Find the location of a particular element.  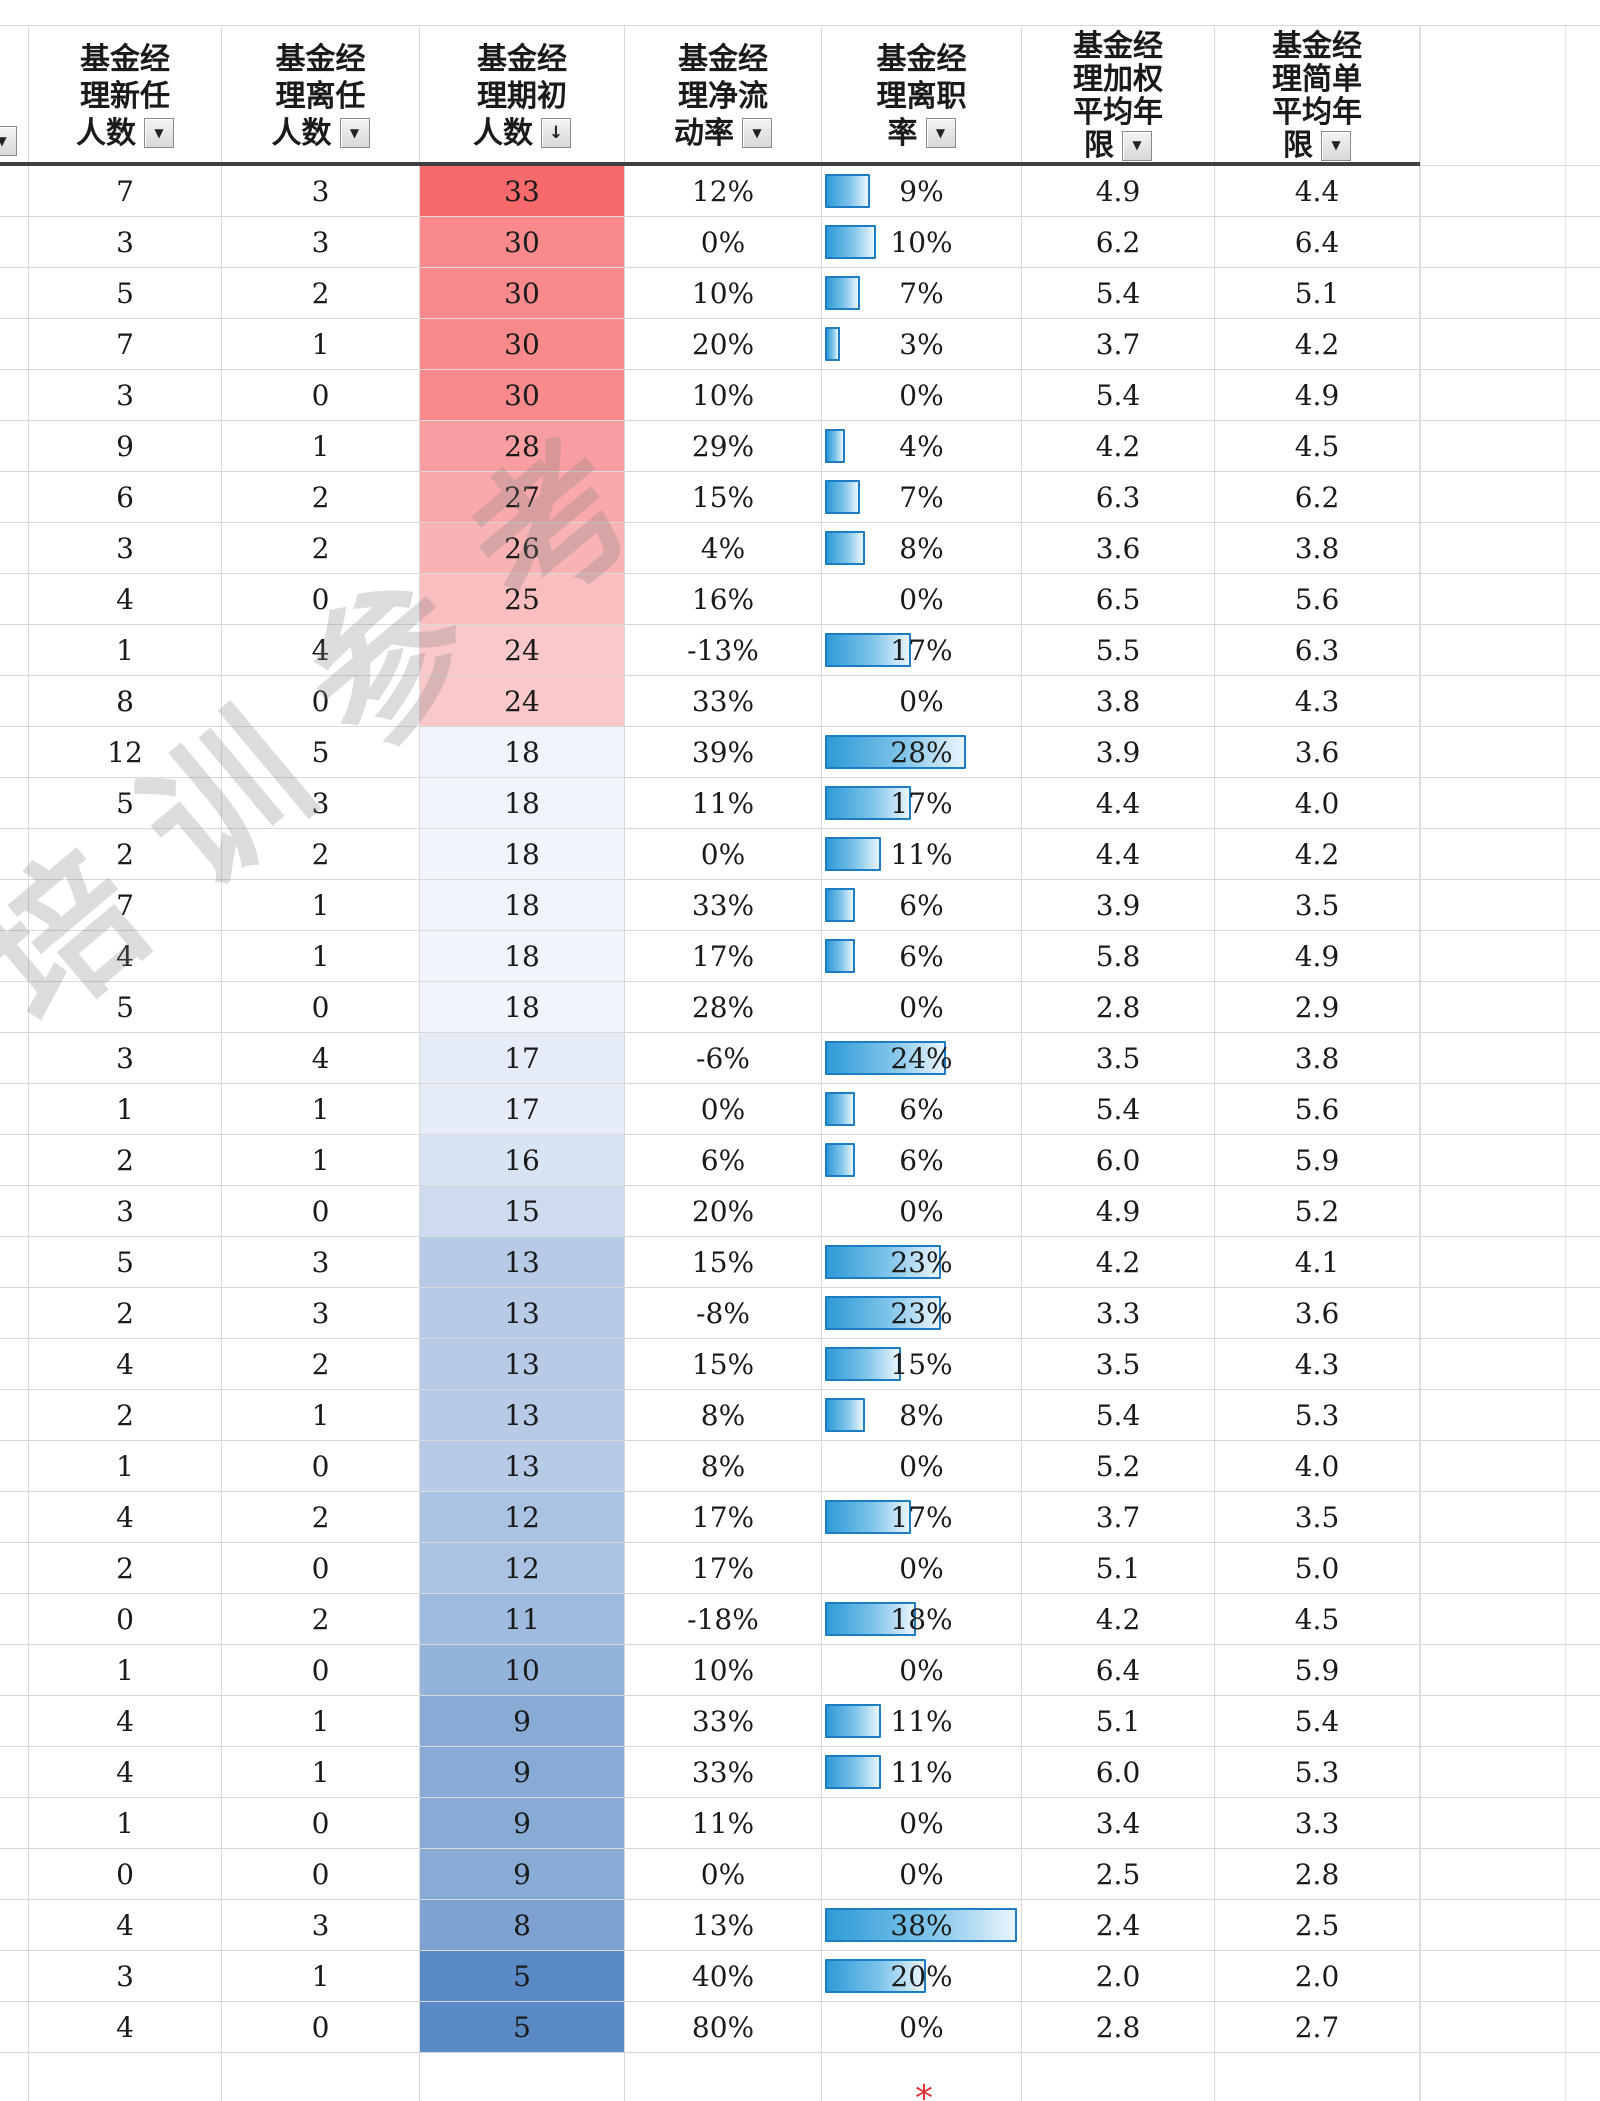

cell-simple-avg-tenure: 5.3 is located at coordinates (1317, 1415).